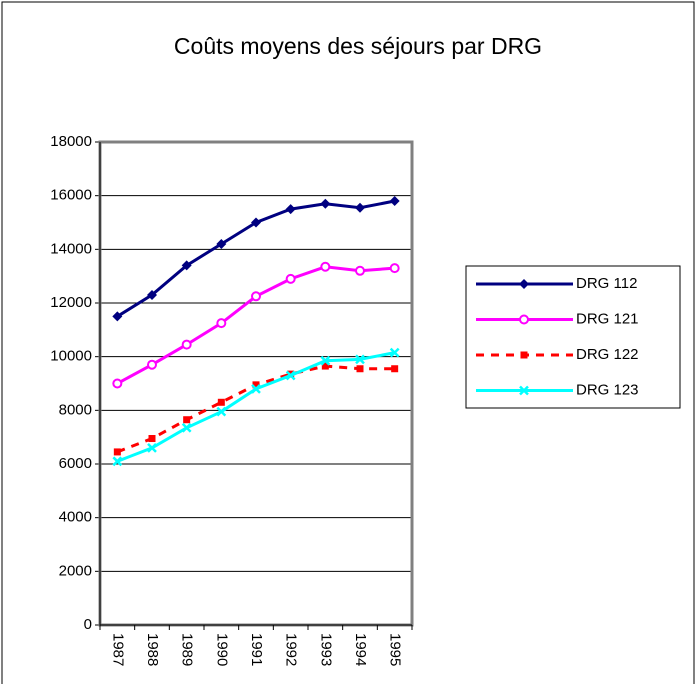 The image size is (697, 684). Describe the element at coordinates (187, 649) in the screenshot. I see `x-tick-label: 1989` at that location.